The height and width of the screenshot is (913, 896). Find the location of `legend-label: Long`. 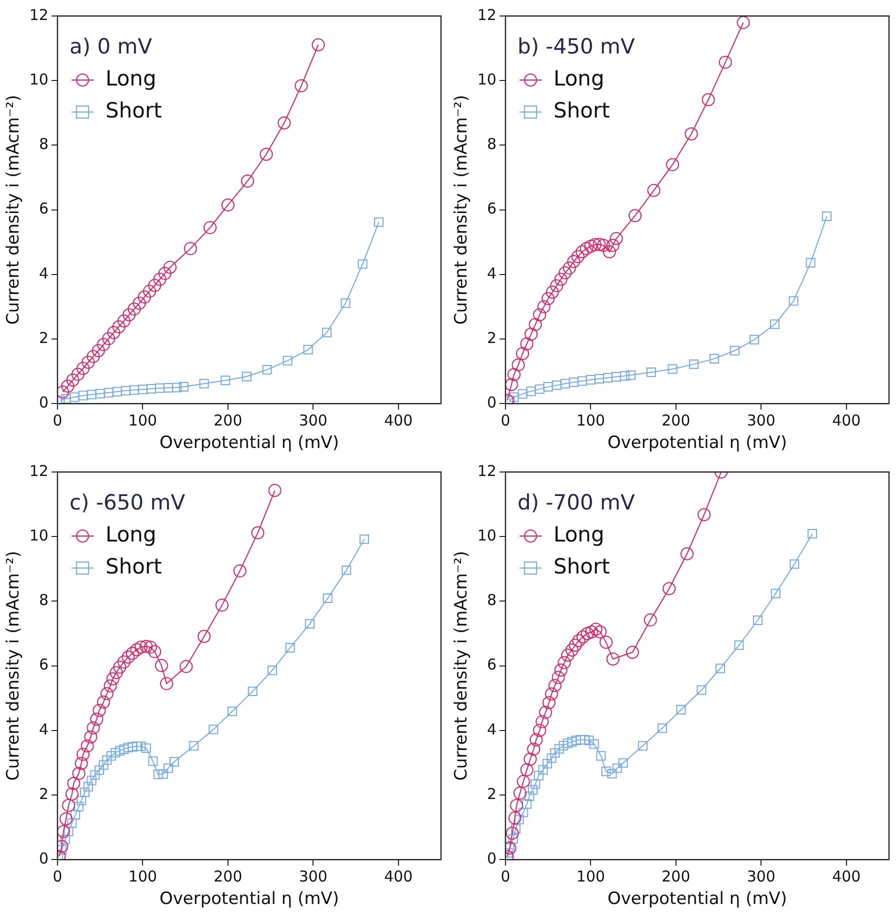

legend-label: Long is located at coordinates (578, 534).